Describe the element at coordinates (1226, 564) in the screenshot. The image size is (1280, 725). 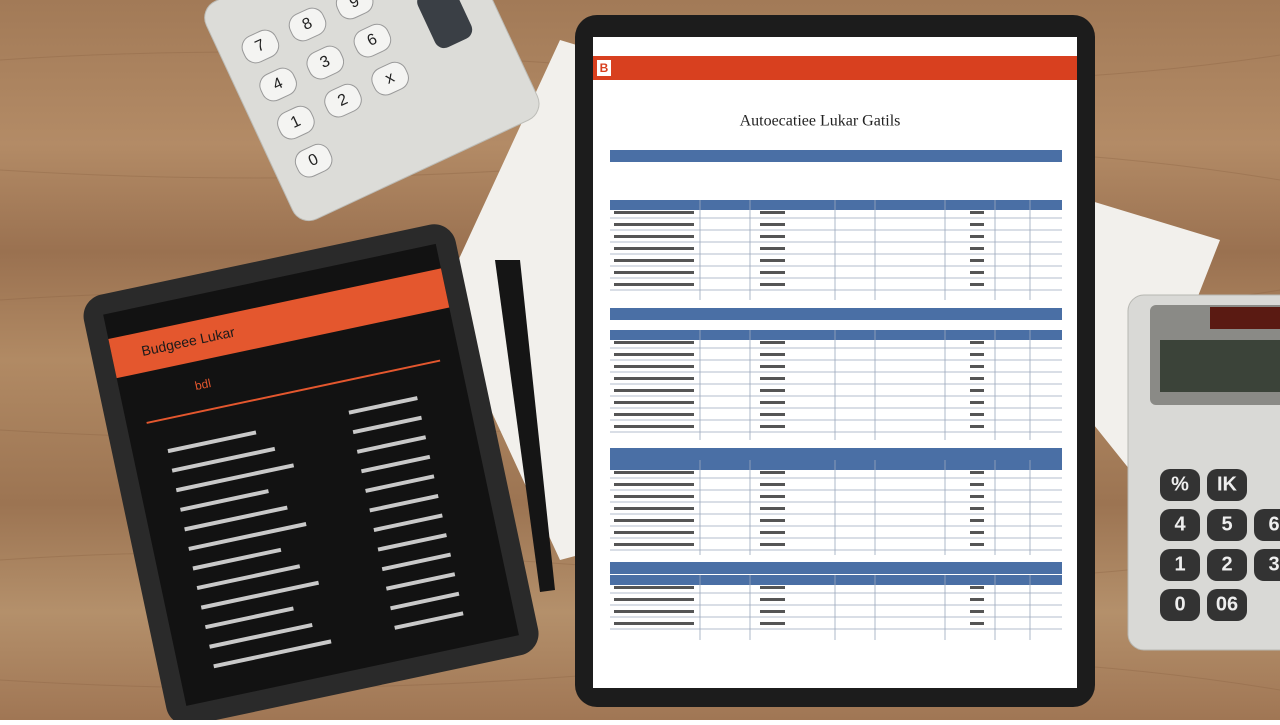
I see `calc-key-label: 2` at that location.